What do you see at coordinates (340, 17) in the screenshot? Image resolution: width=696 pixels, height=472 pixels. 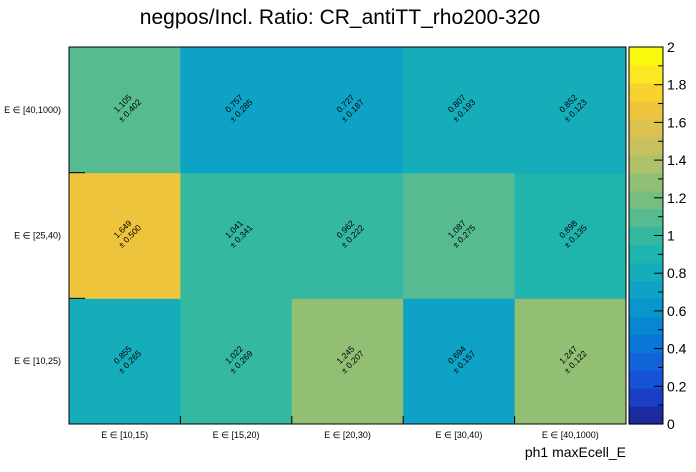 I see `chart-title: negpos/Incl. Ratio: CR_antiTT_rho200-320` at bounding box center [340, 17].